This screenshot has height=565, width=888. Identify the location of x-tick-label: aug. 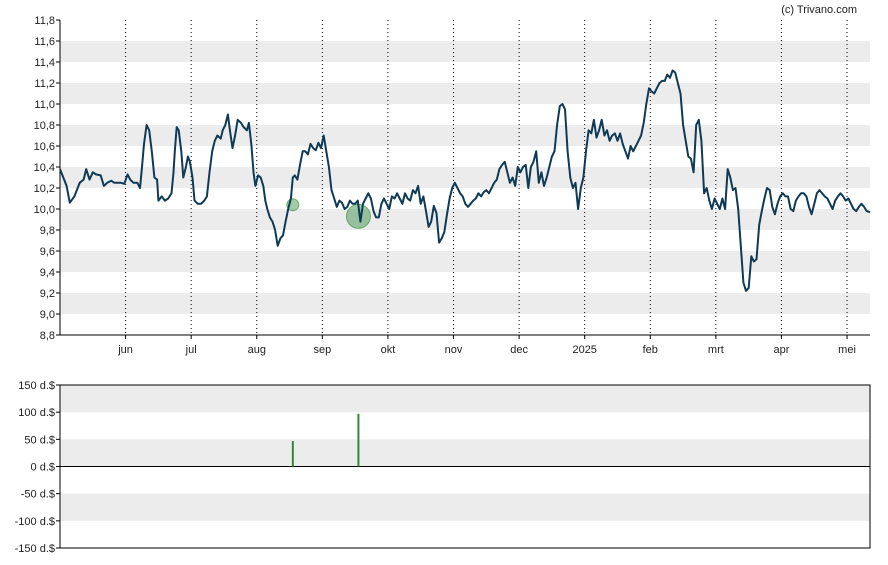
(257, 350).